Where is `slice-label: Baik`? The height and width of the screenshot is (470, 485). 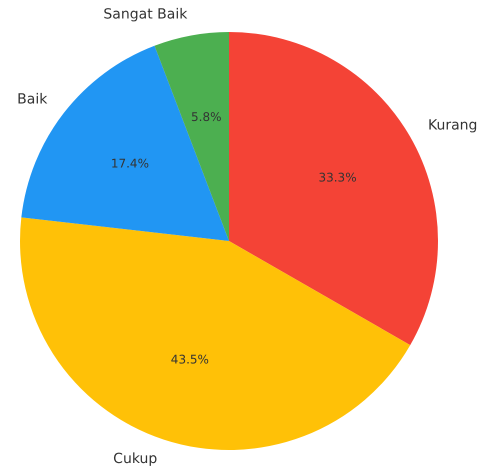
slice-label: Baik is located at coordinates (32, 100).